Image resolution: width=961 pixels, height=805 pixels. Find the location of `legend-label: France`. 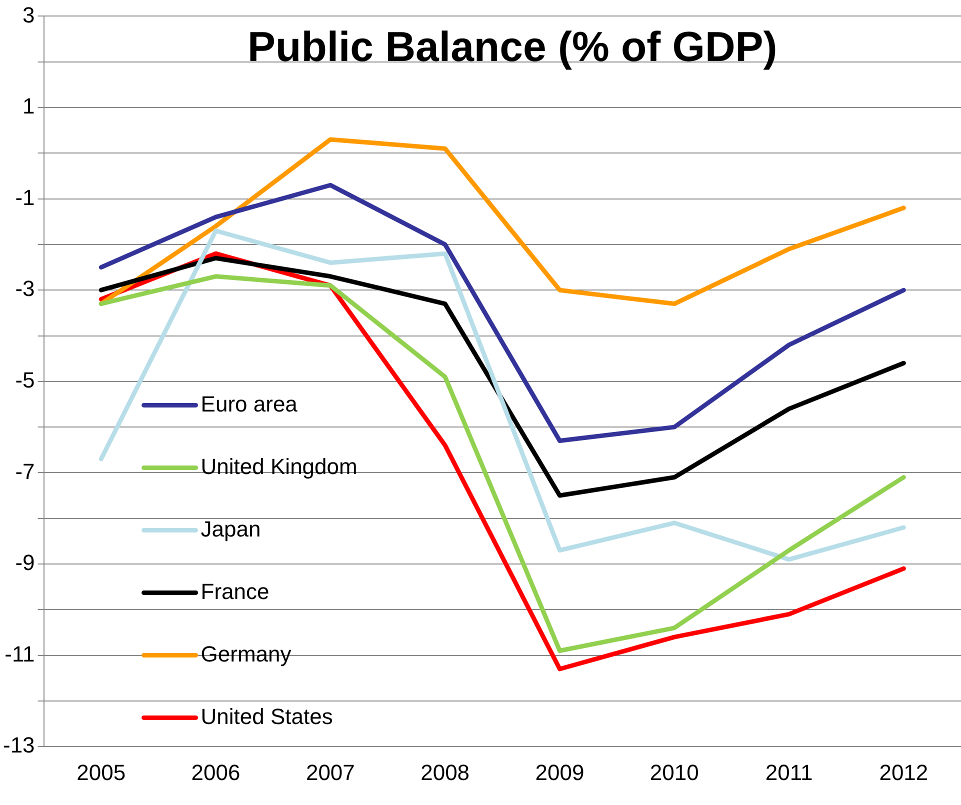

legend-label: France is located at coordinates (235, 591).